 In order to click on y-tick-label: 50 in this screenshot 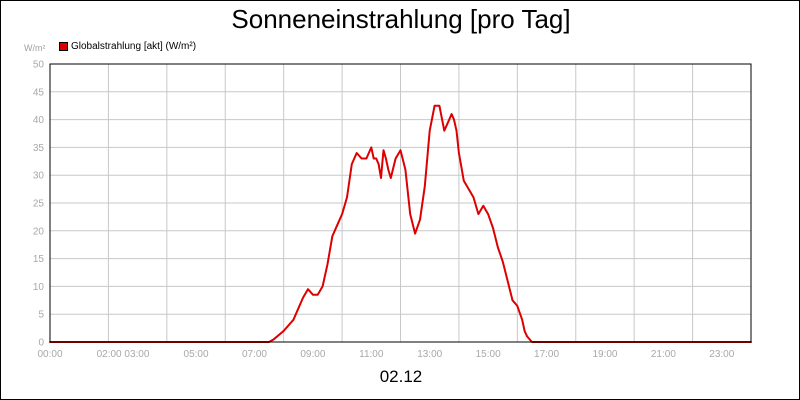, I will do `click(39, 65)`.